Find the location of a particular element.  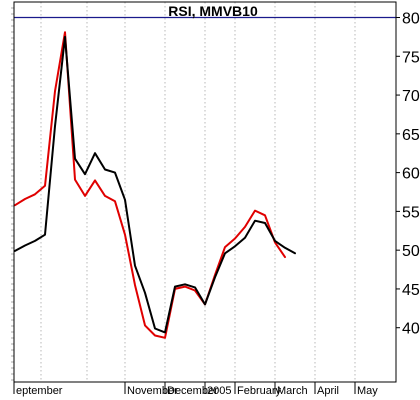

x-tick-label: eptember is located at coordinates (39, 391).